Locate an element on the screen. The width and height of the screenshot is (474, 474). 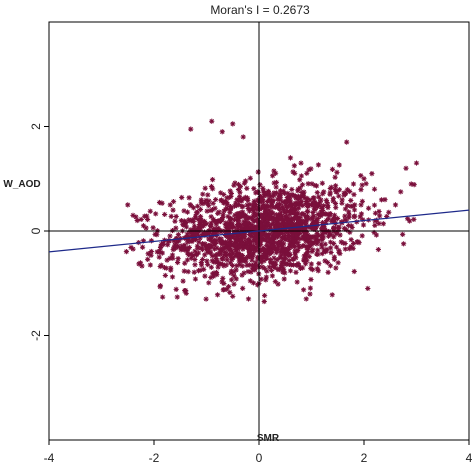
x-axis-label: SMR is located at coordinates (268, 438).